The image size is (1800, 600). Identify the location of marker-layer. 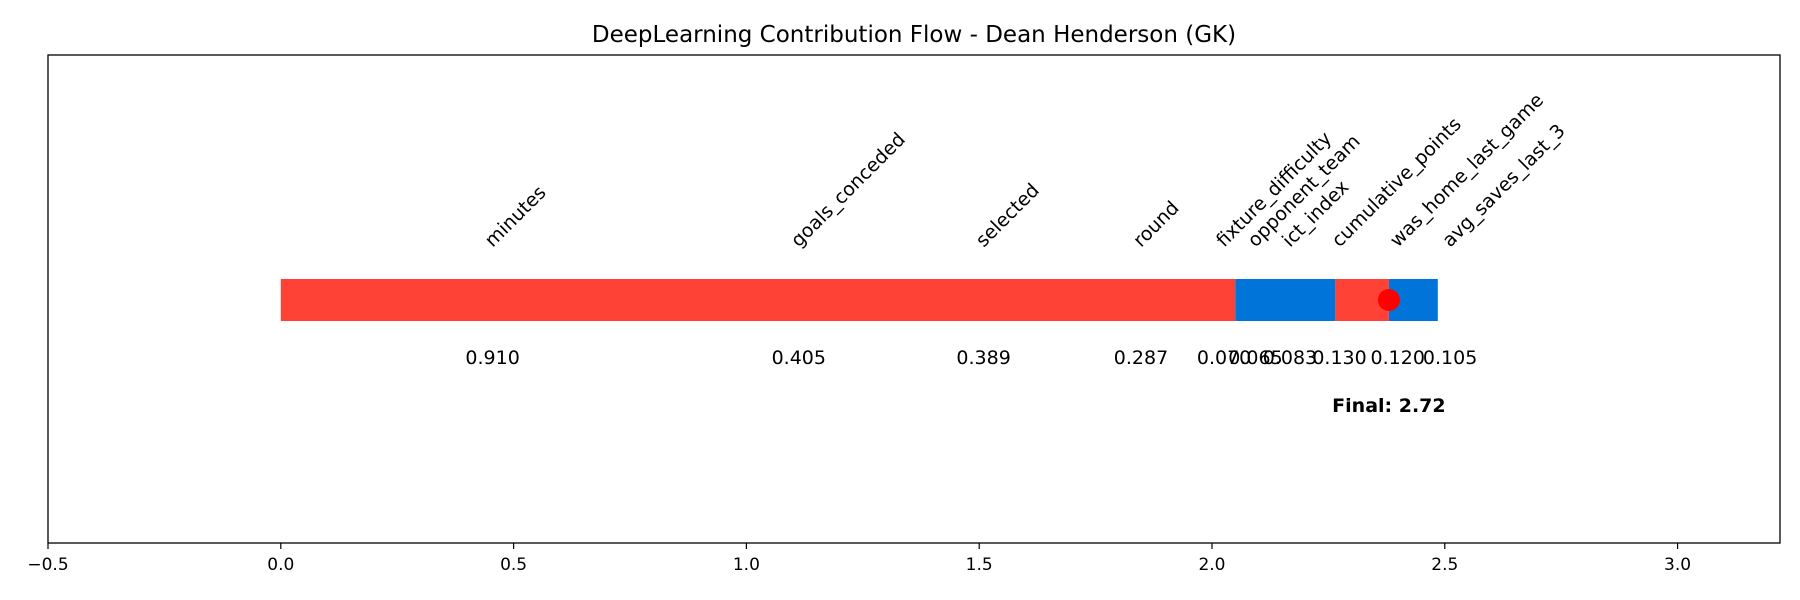
(1388, 300).